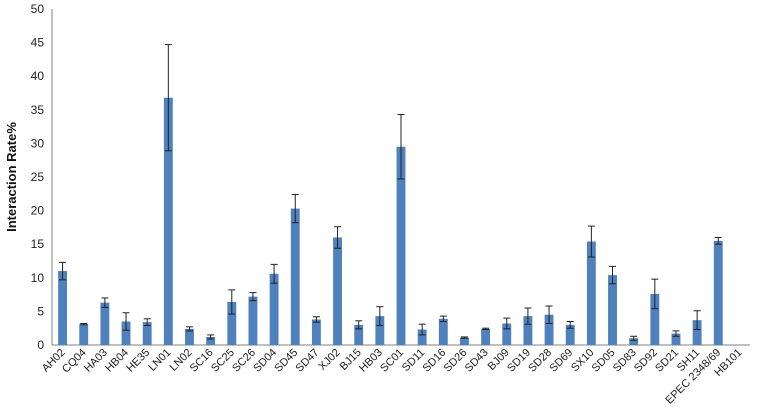 The image size is (758, 411). What do you see at coordinates (40, 311) in the screenshot?
I see `y-tick-label: 5` at bounding box center [40, 311].